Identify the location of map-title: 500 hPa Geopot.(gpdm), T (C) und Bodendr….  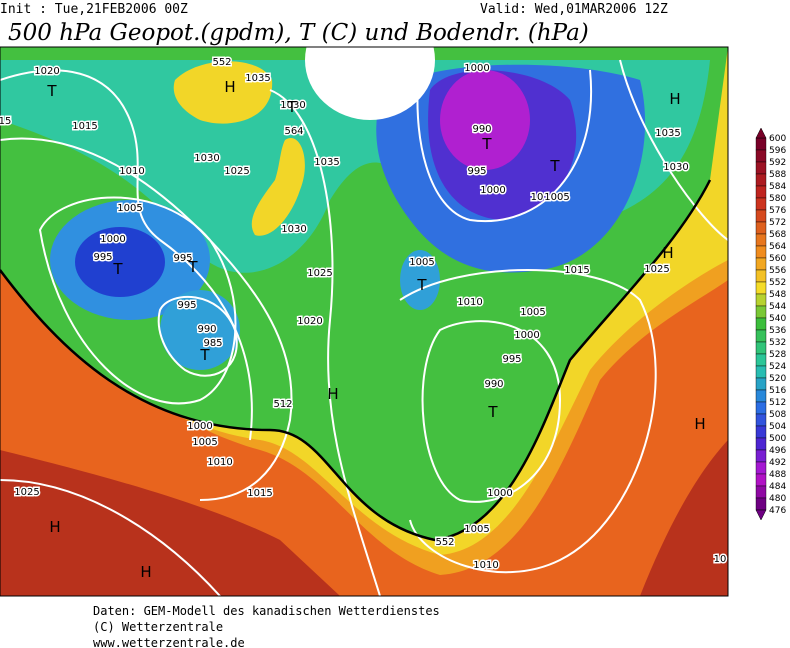
(298, 33).